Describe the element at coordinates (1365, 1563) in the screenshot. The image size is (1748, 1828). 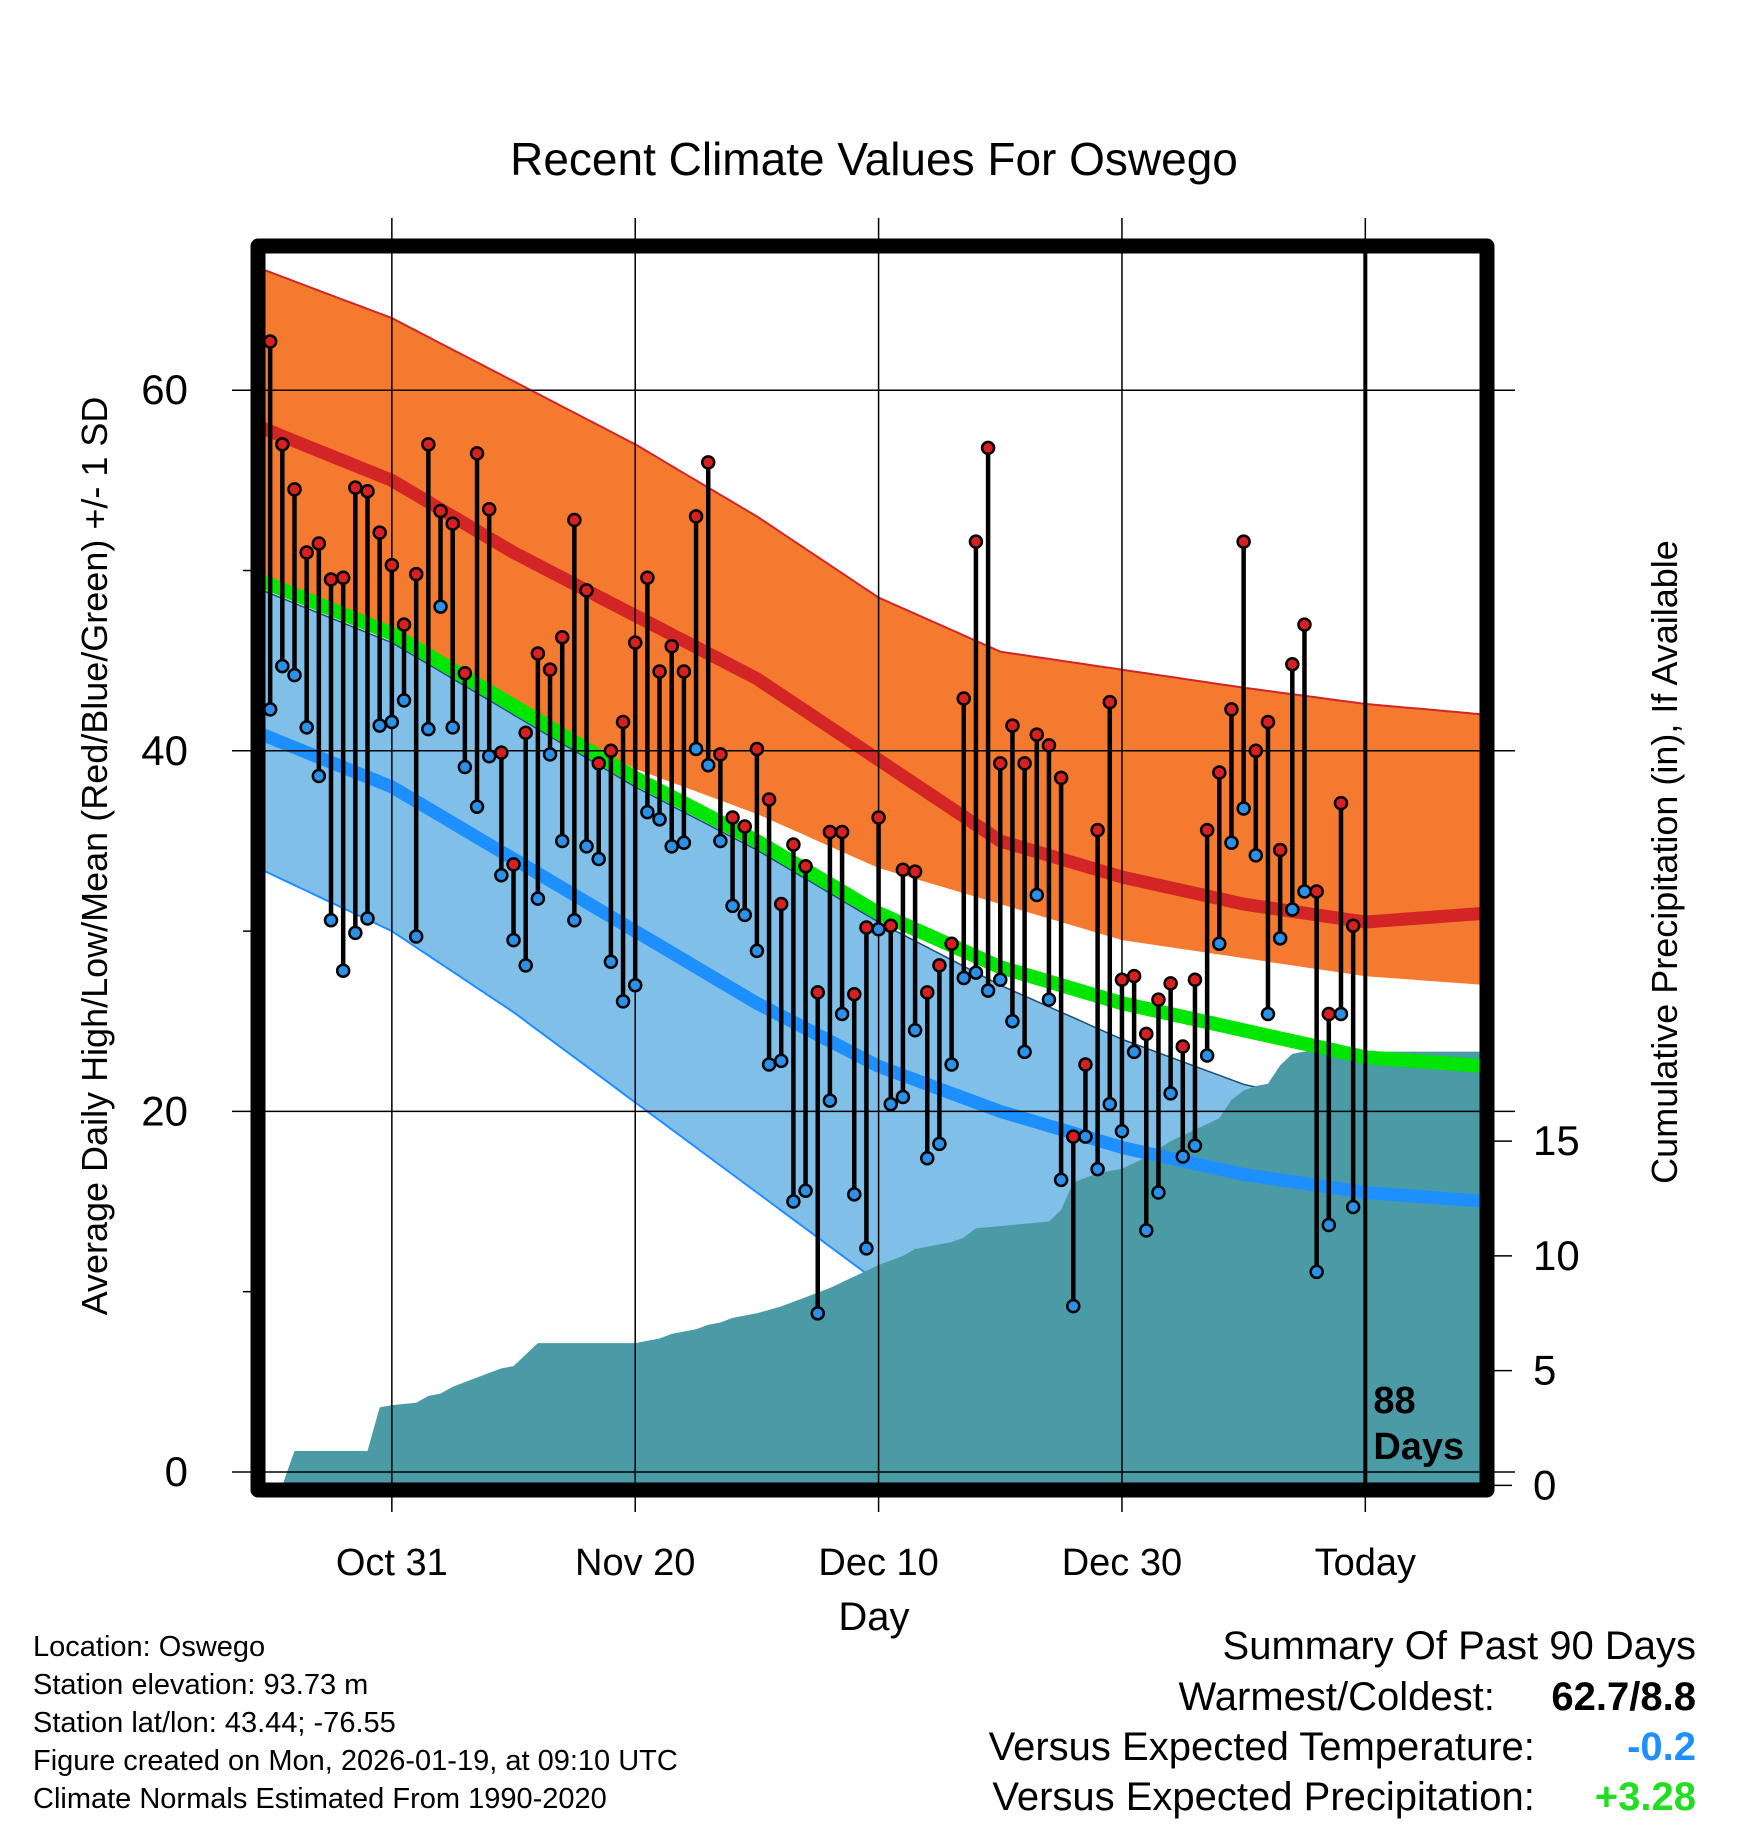
I see `x-tick-label: Today` at that location.